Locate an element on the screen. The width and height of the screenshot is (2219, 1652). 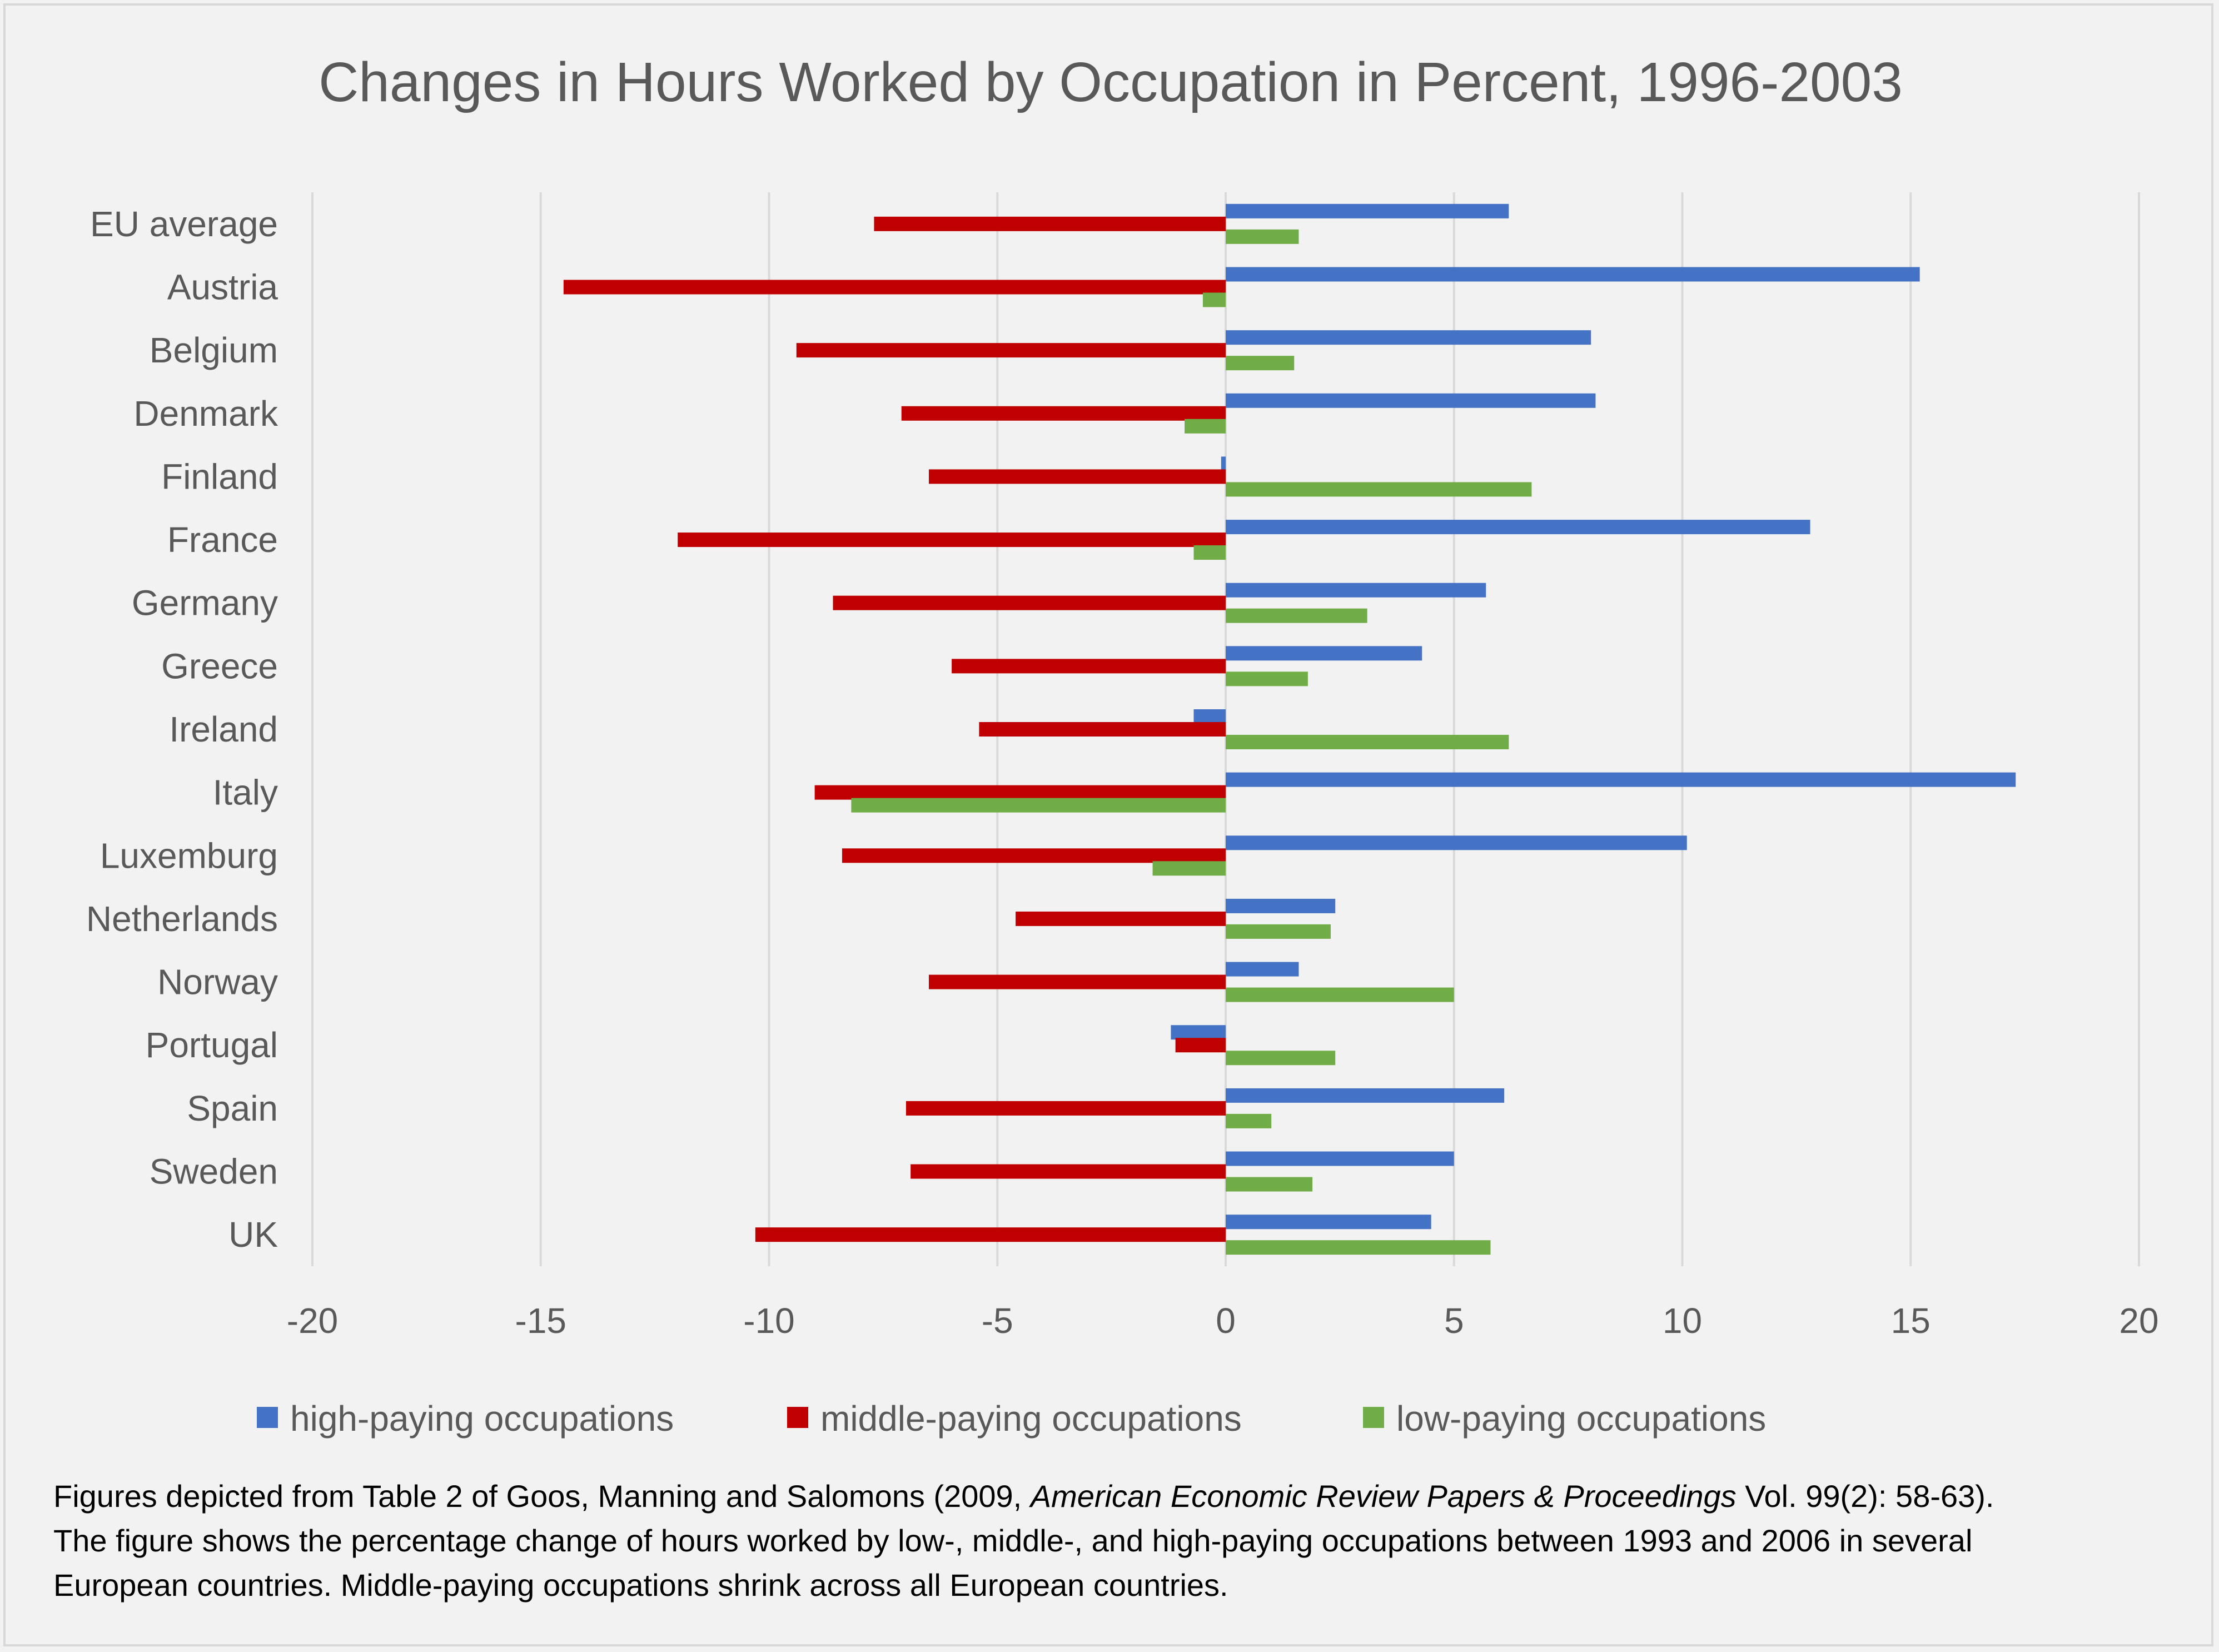
x-tick-label-6: 10 is located at coordinates (1682, 1321).